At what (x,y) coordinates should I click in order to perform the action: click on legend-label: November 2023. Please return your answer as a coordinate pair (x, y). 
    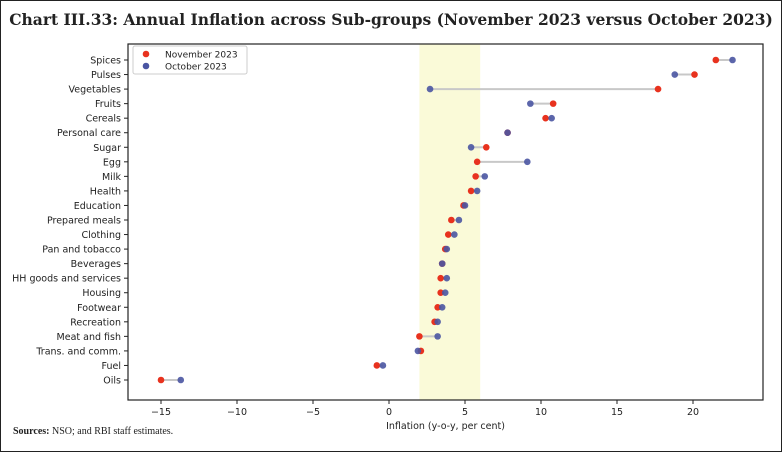
    Looking at the image, I should click on (201, 56).